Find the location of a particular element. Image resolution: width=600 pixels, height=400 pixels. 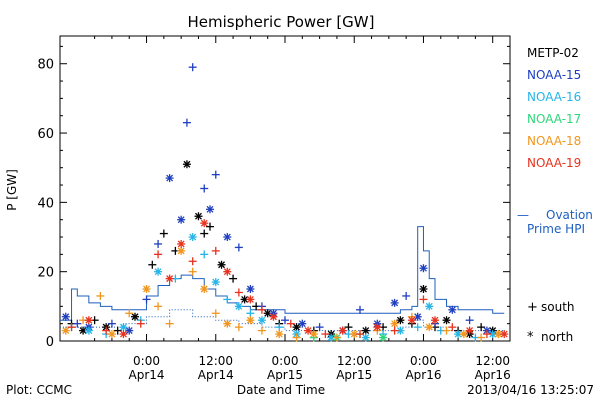

legend-entry: NOAA-19 is located at coordinates (554, 163).